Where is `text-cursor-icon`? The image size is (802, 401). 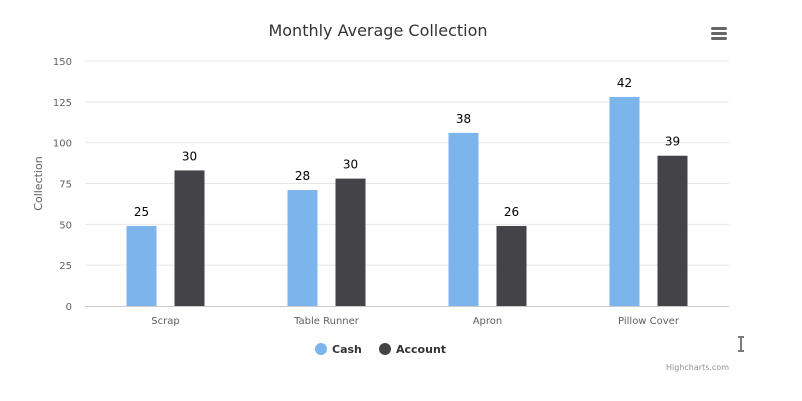
text-cursor-icon is located at coordinates (741, 344).